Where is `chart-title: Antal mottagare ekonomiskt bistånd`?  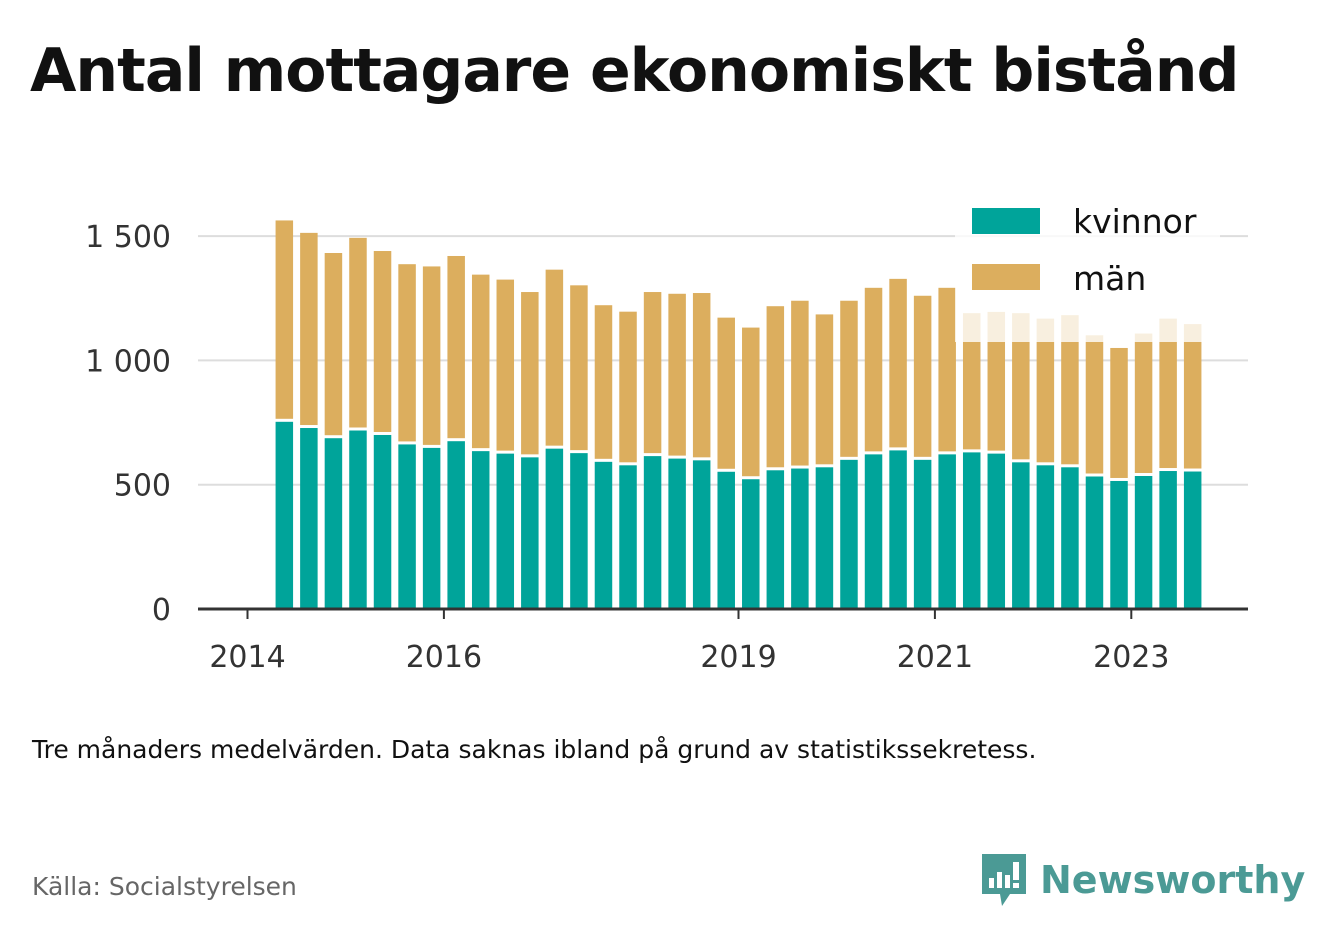 chart-title: Antal mottagare ekonomiskt bistånd is located at coordinates (634, 71).